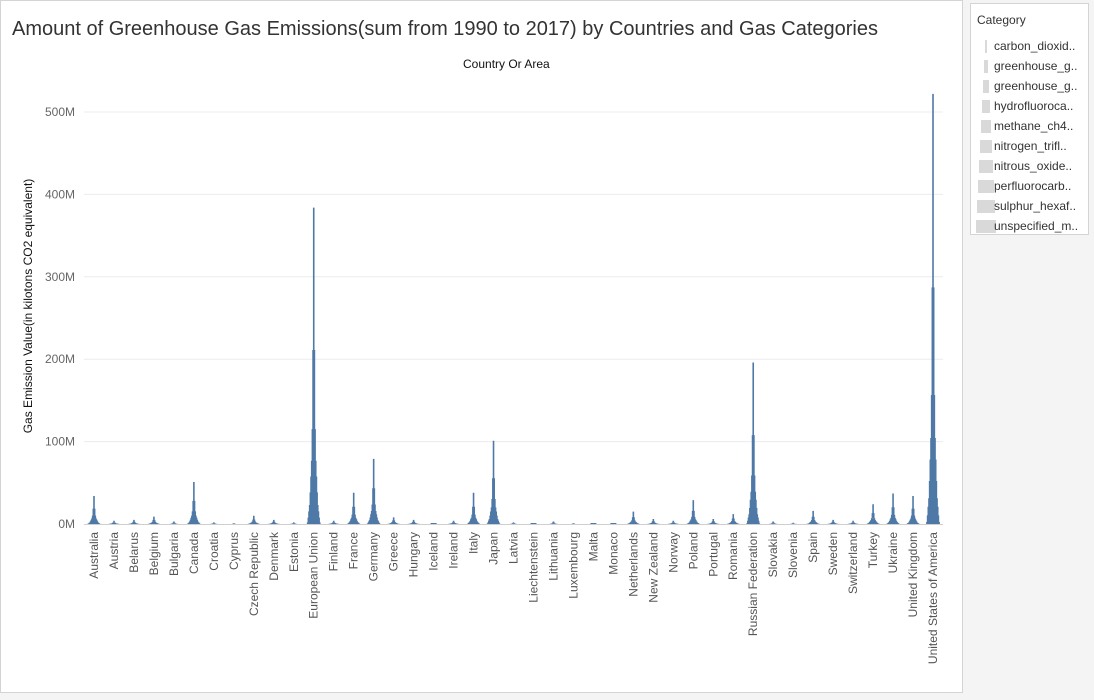 The width and height of the screenshot is (1094, 700). What do you see at coordinates (433, 523) in the screenshot?
I see `bar-iceland` at bounding box center [433, 523].